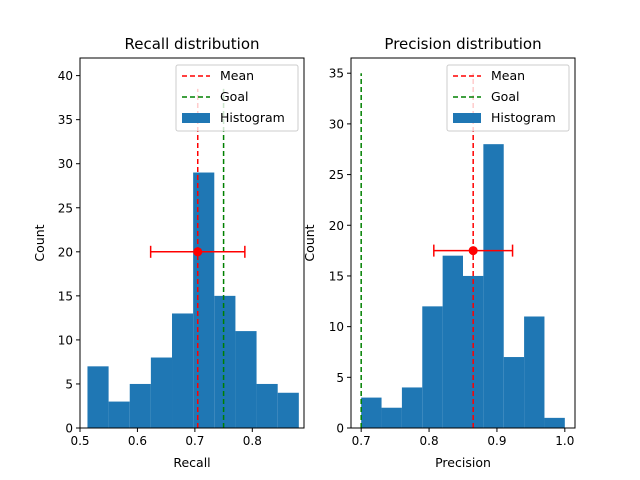  I want to click on recall-x-tick-label-3: 0.8, so click(252, 441).